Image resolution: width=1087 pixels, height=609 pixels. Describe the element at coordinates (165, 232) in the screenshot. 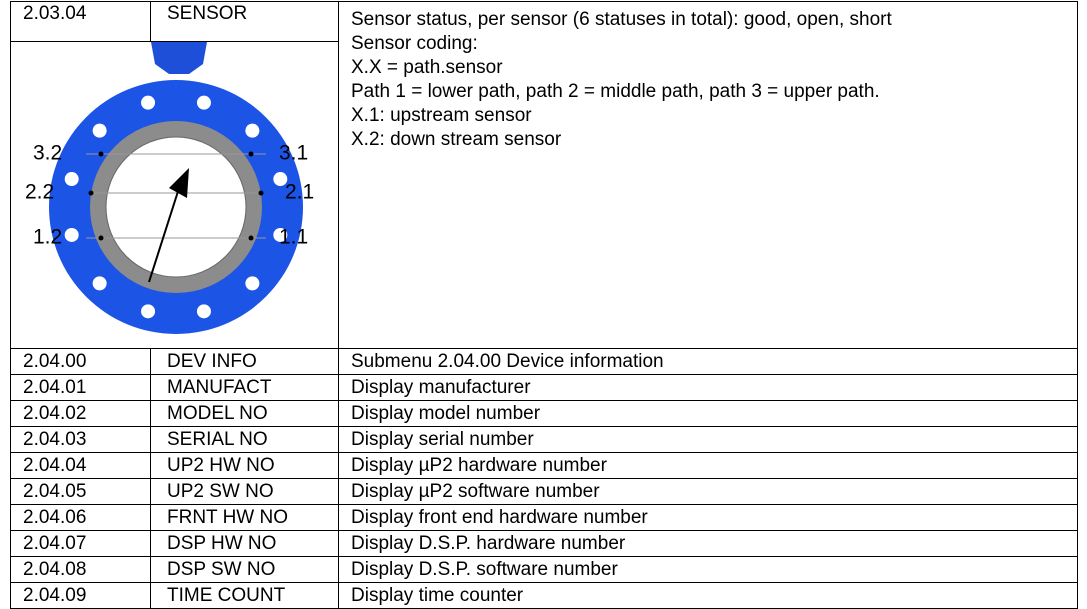

I see `arrow-shaft` at that location.